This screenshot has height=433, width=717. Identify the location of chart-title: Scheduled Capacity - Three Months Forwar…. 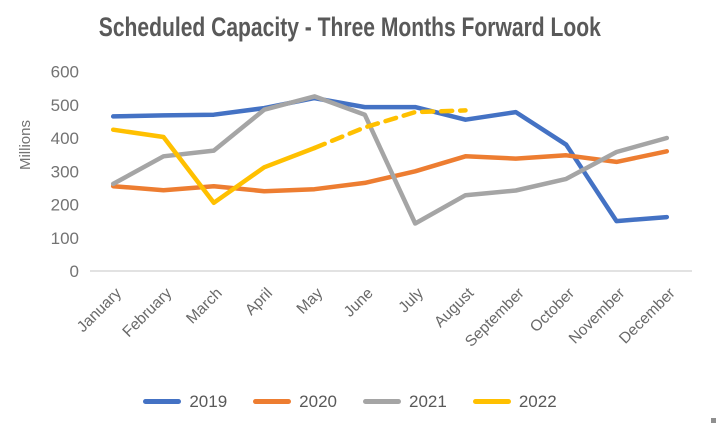
(350, 27).